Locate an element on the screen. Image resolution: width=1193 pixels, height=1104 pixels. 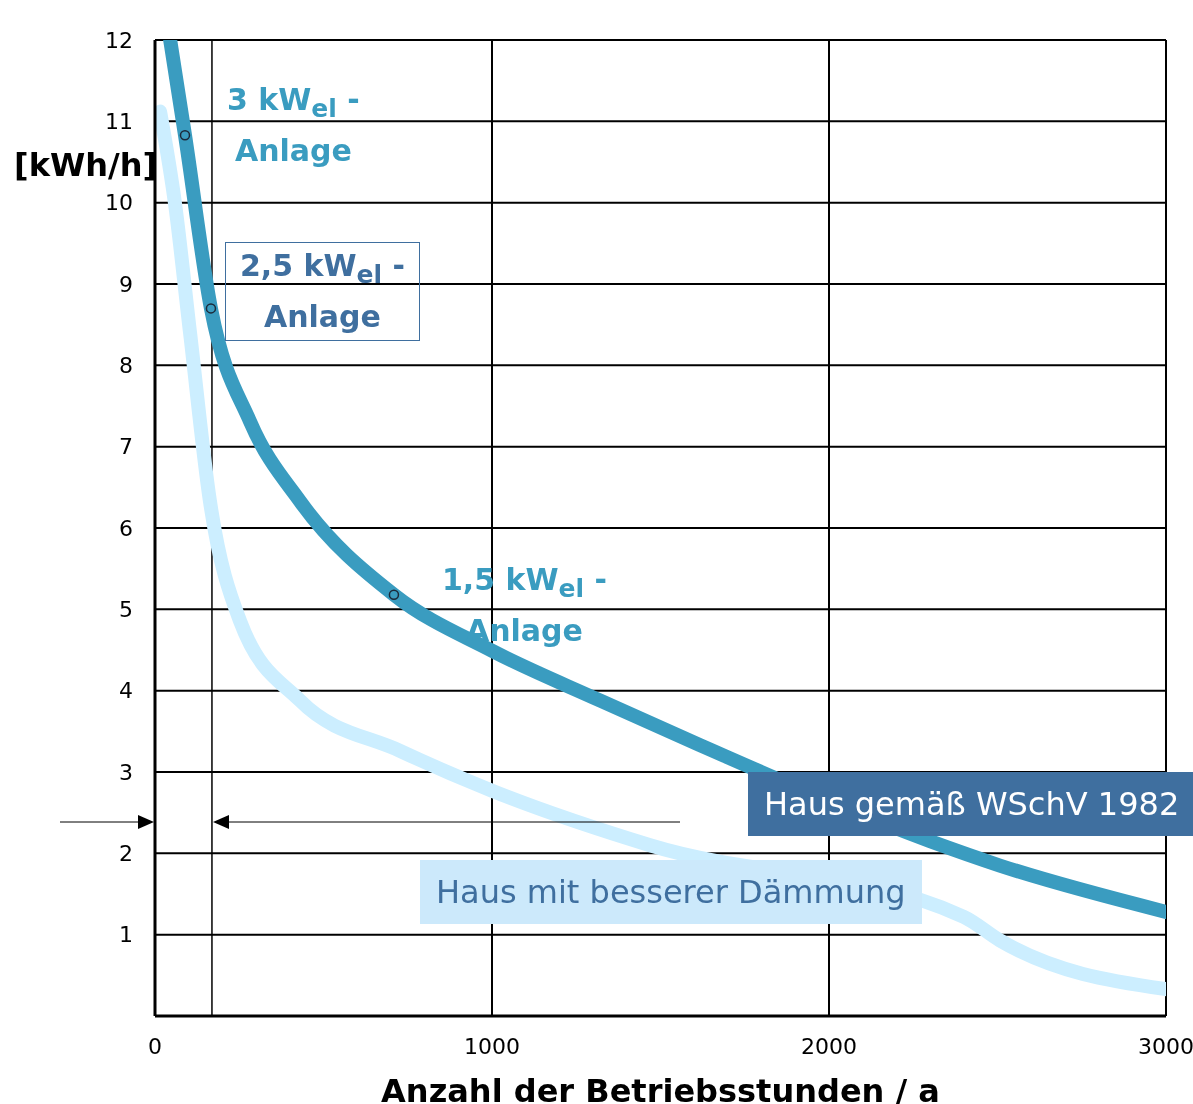
series-label: Haus gemäß WSchV 1982 is located at coordinates (970, 804).